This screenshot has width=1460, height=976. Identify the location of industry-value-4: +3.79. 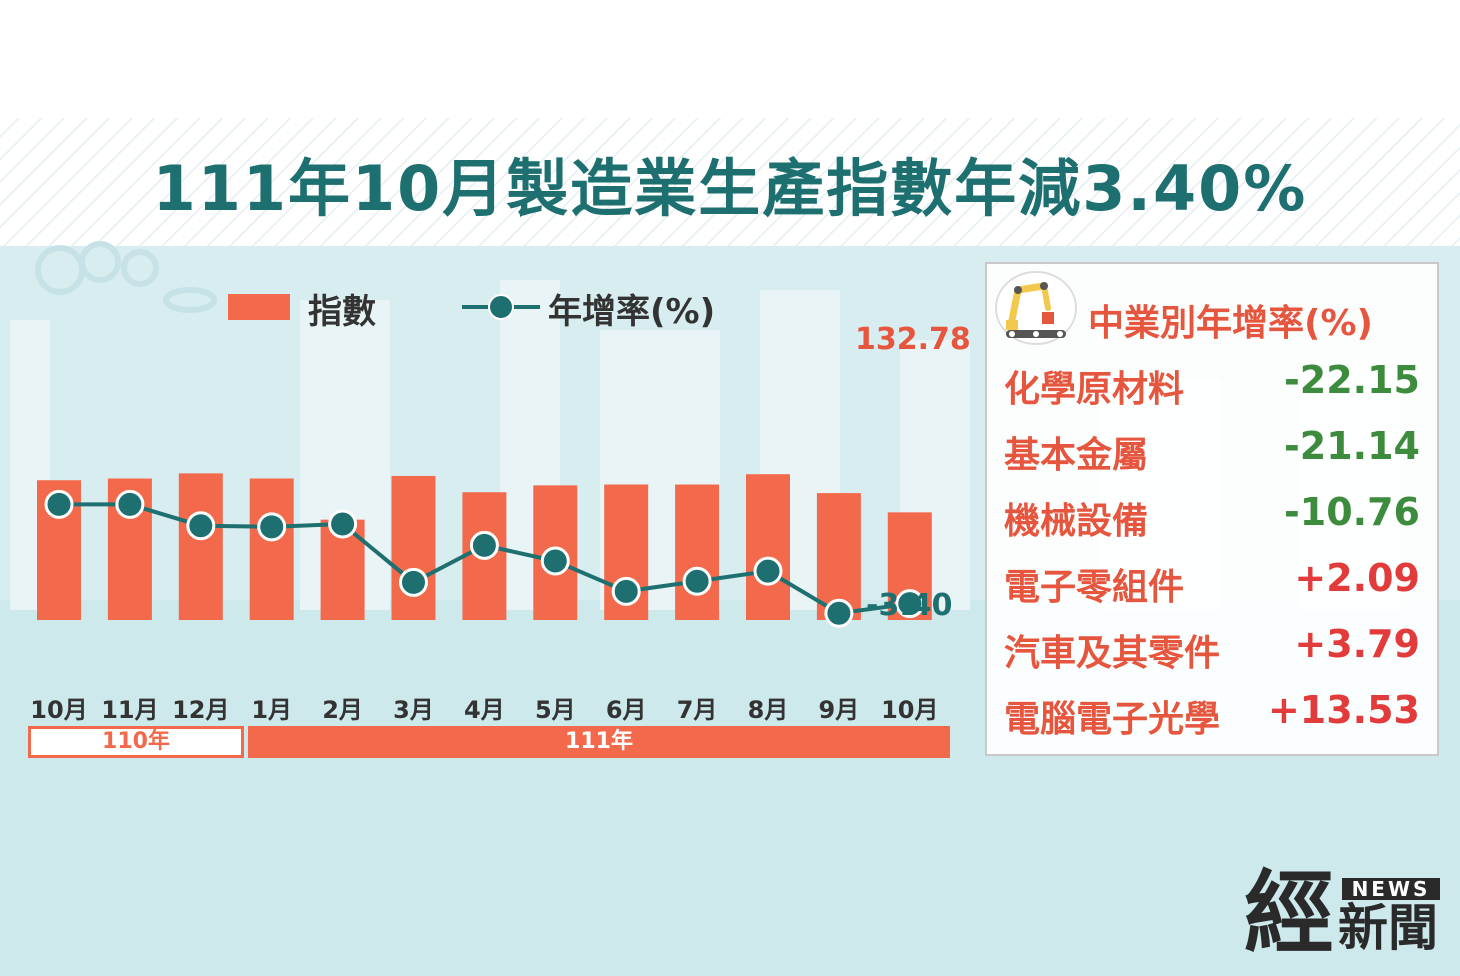
(1357, 644).